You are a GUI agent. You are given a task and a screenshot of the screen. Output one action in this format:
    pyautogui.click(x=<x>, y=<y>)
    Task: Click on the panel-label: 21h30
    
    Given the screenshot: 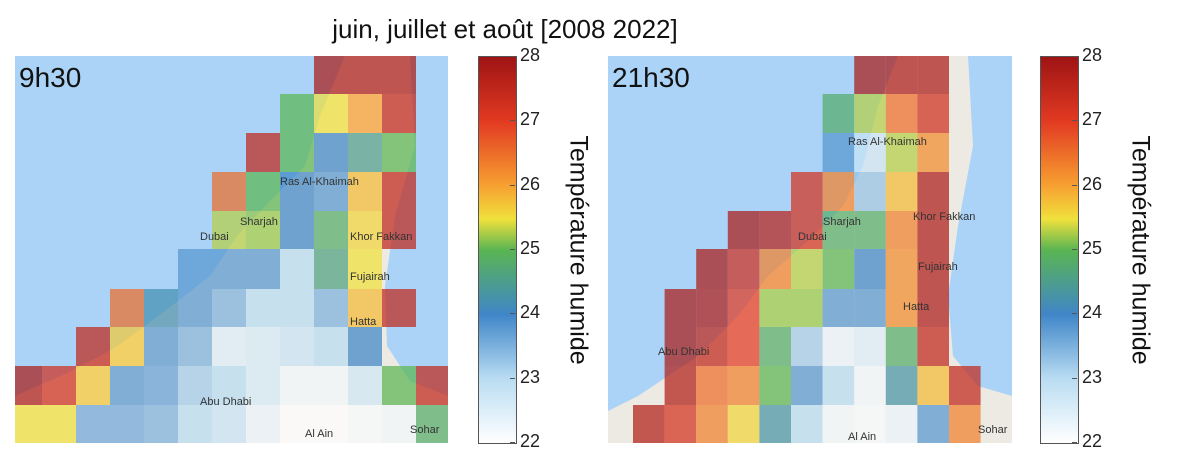 What is the action you would take?
    pyautogui.click(x=651, y=77)
    